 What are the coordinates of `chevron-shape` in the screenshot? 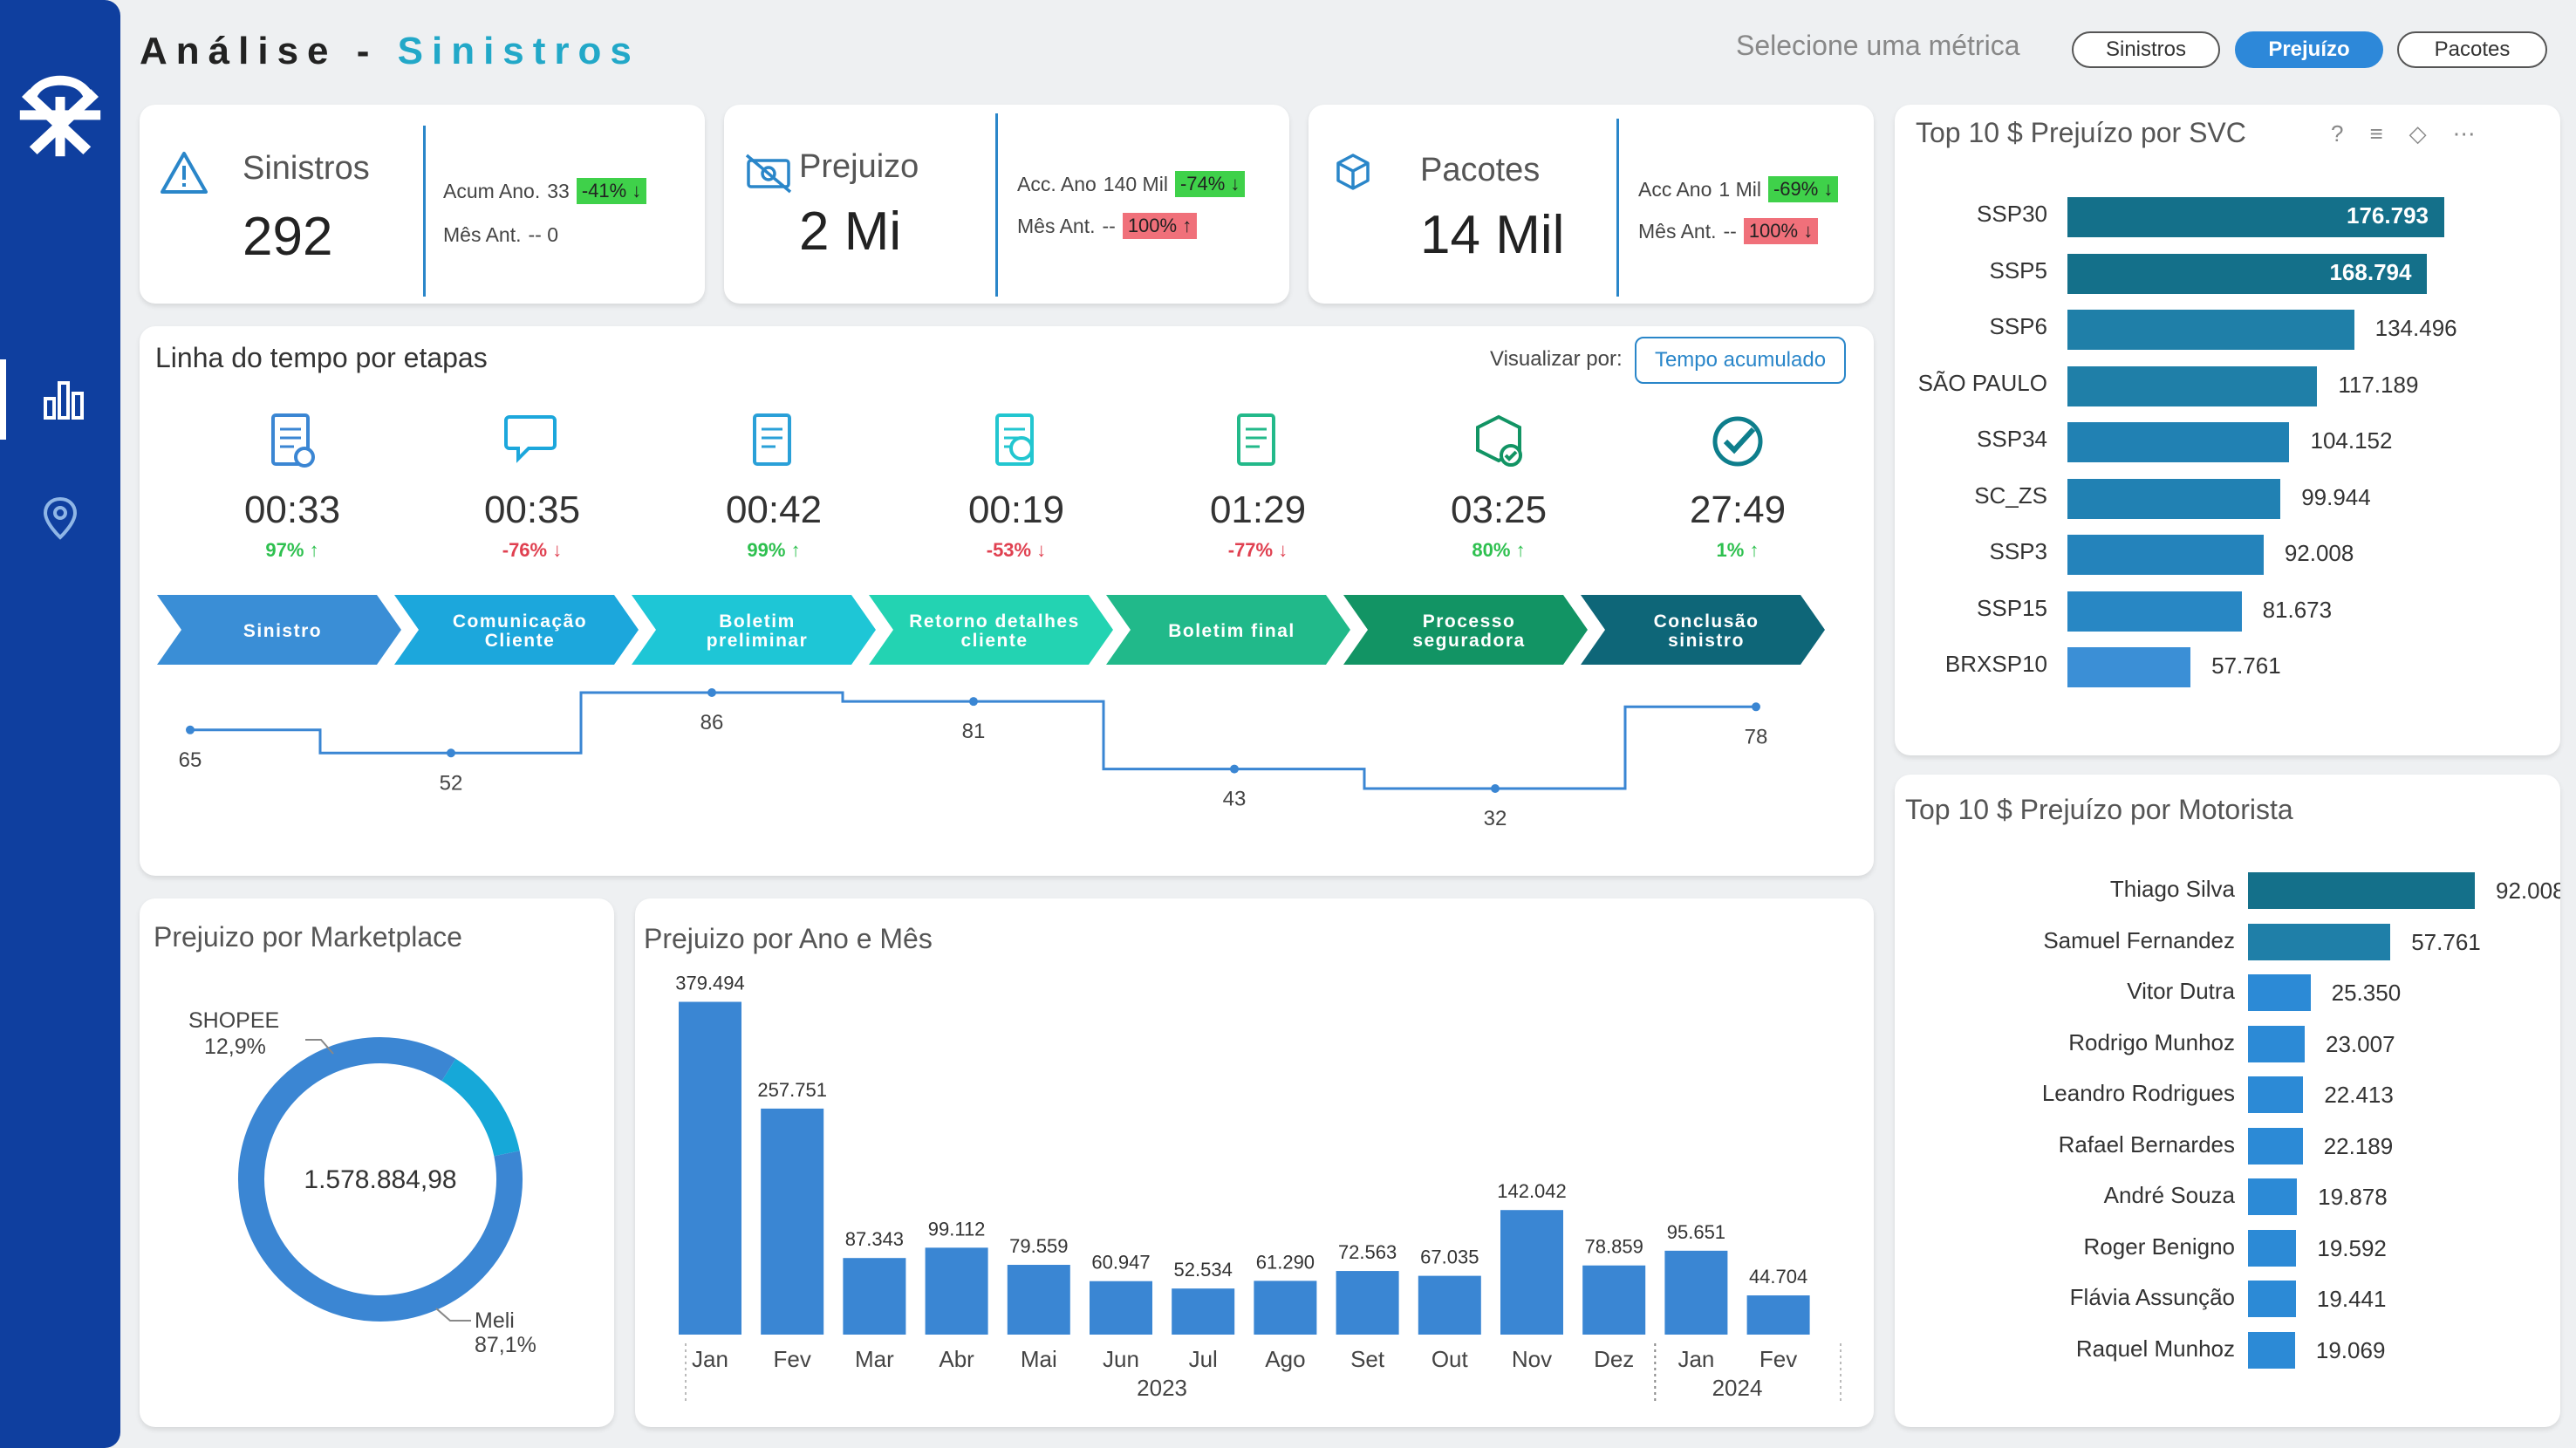 It's located at (754, 630).